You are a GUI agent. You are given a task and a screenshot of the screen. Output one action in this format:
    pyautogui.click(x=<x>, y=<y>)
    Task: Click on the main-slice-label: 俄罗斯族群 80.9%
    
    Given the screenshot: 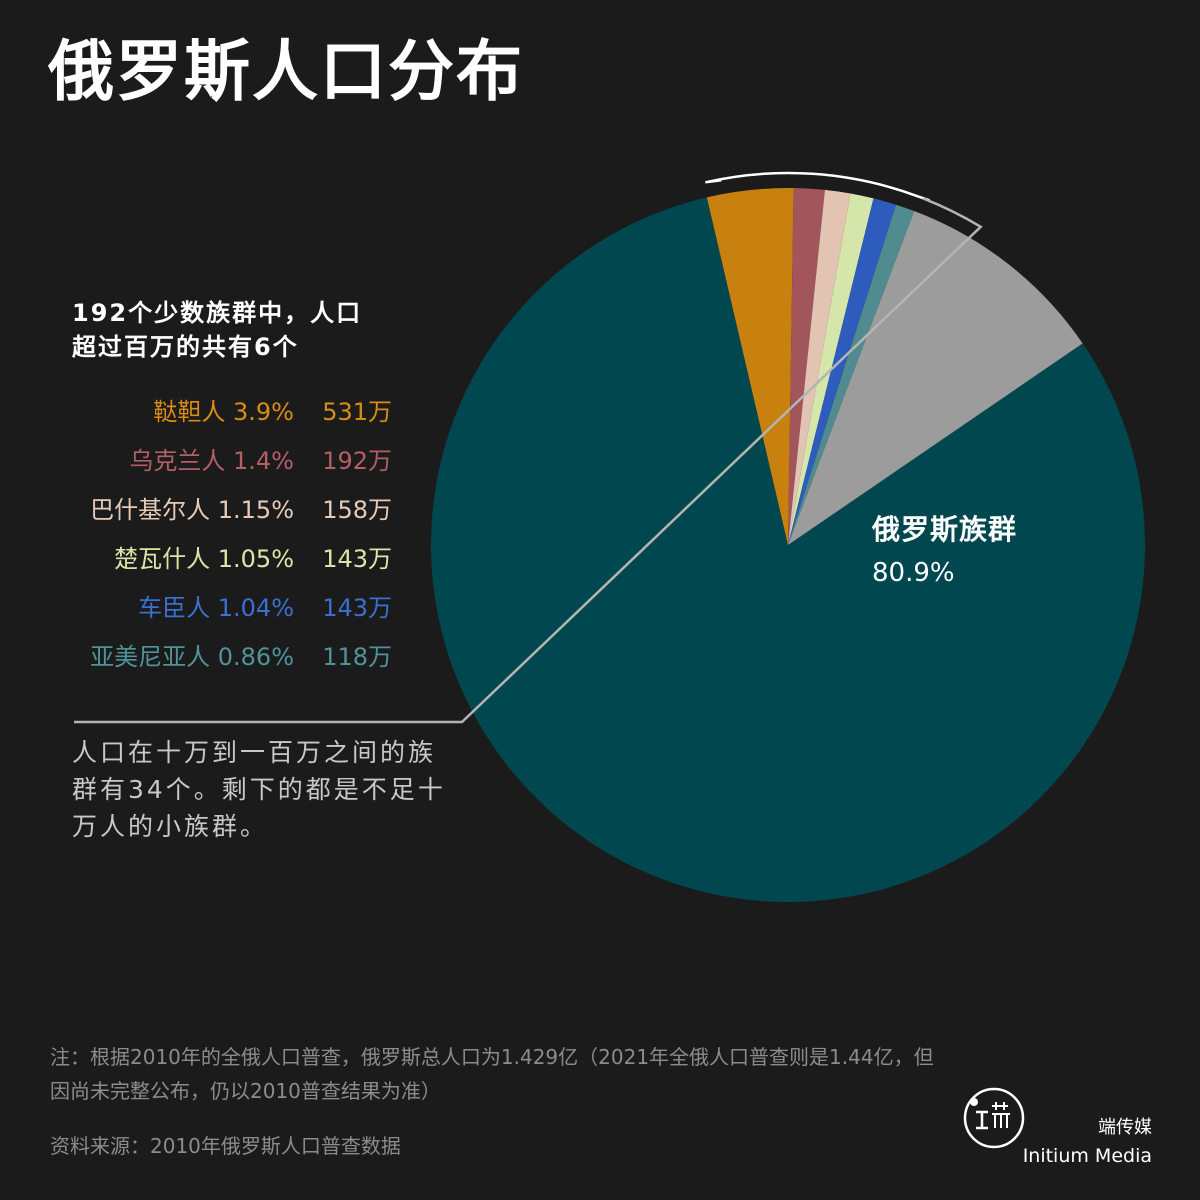 What is the action you would take?
    pyautogui.click(x=944, y=548)
    